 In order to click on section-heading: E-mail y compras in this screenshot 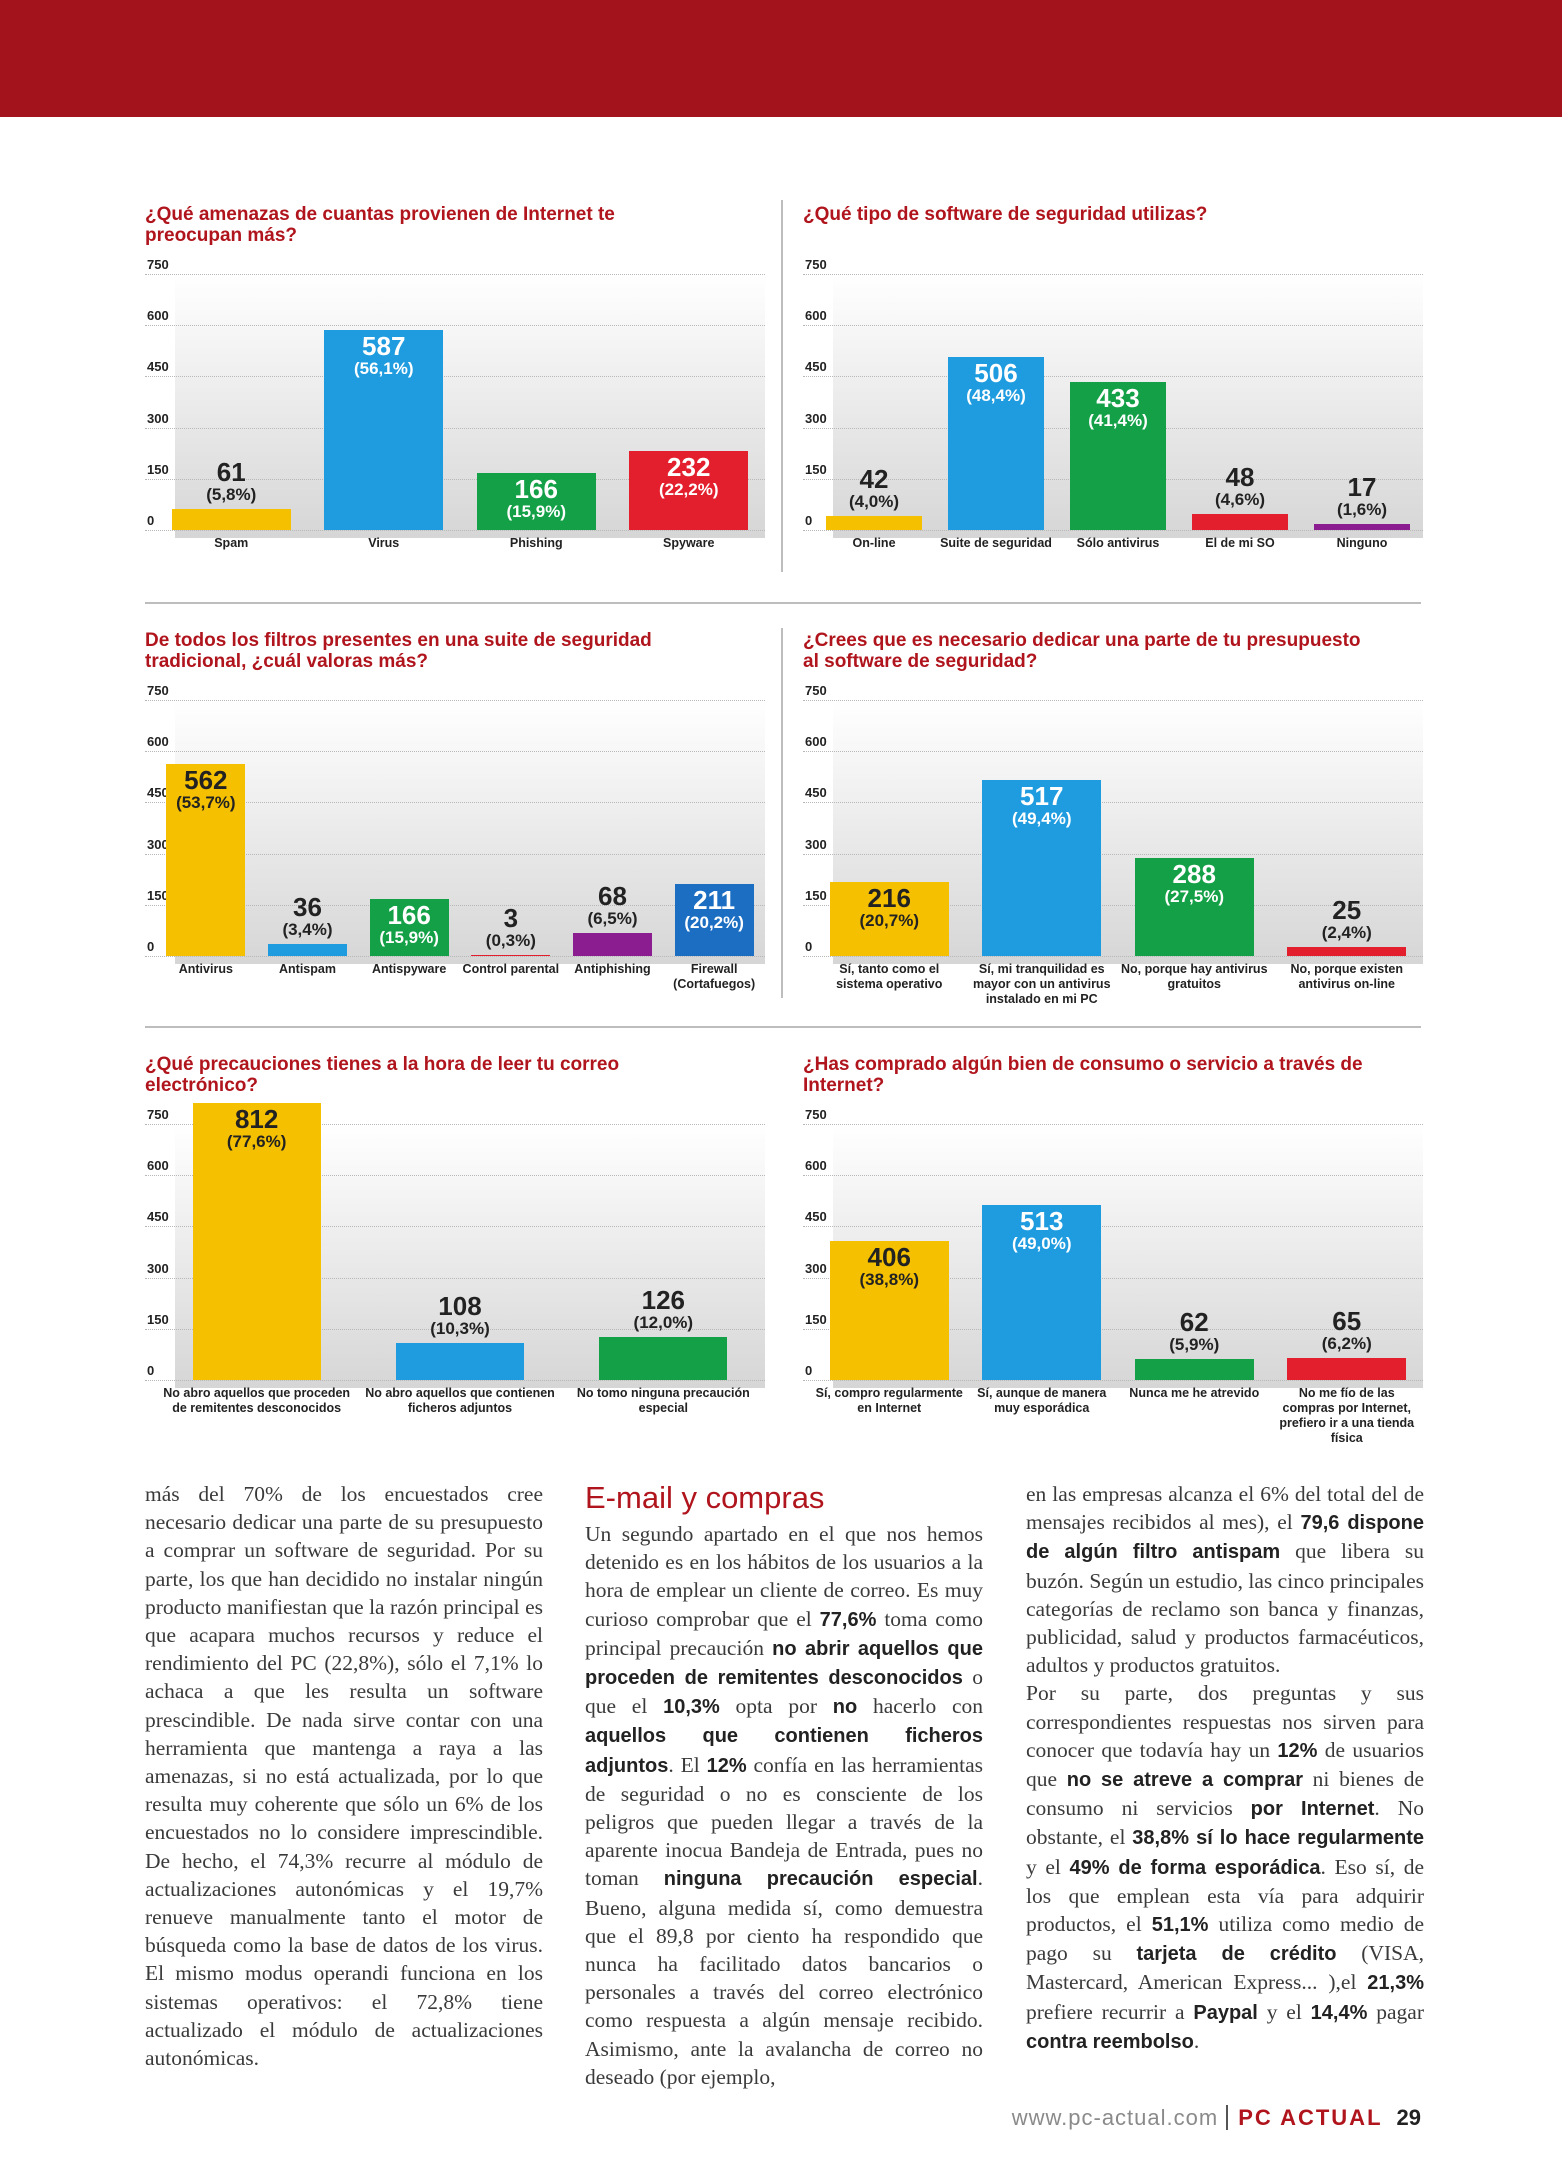, I will do `click(705, 1497)`.